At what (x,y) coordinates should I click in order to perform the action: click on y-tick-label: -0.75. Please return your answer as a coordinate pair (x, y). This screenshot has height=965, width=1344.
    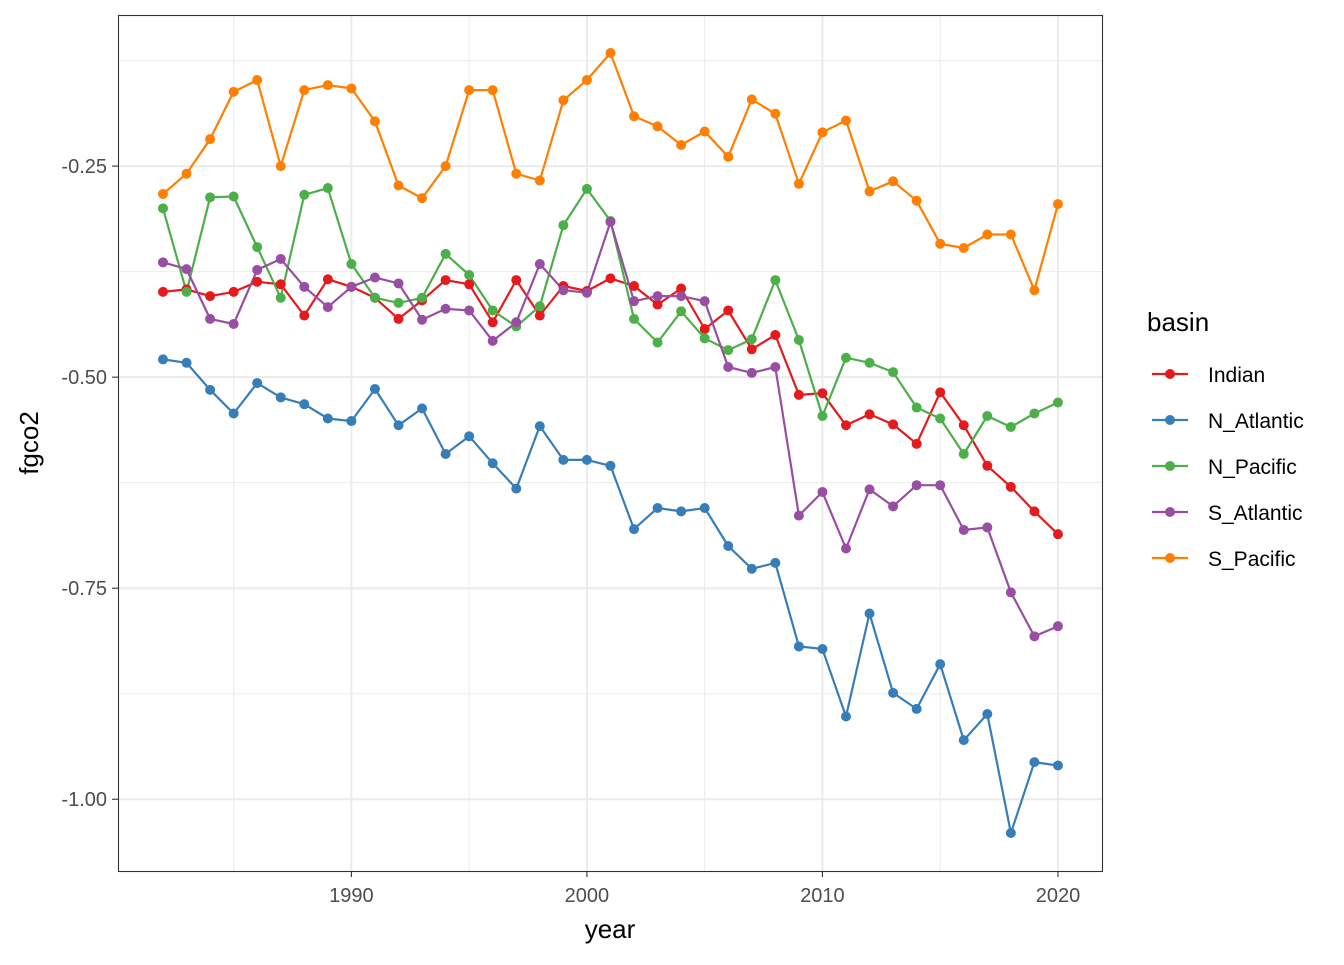
    Looking at the image, I should click on (84, 589).